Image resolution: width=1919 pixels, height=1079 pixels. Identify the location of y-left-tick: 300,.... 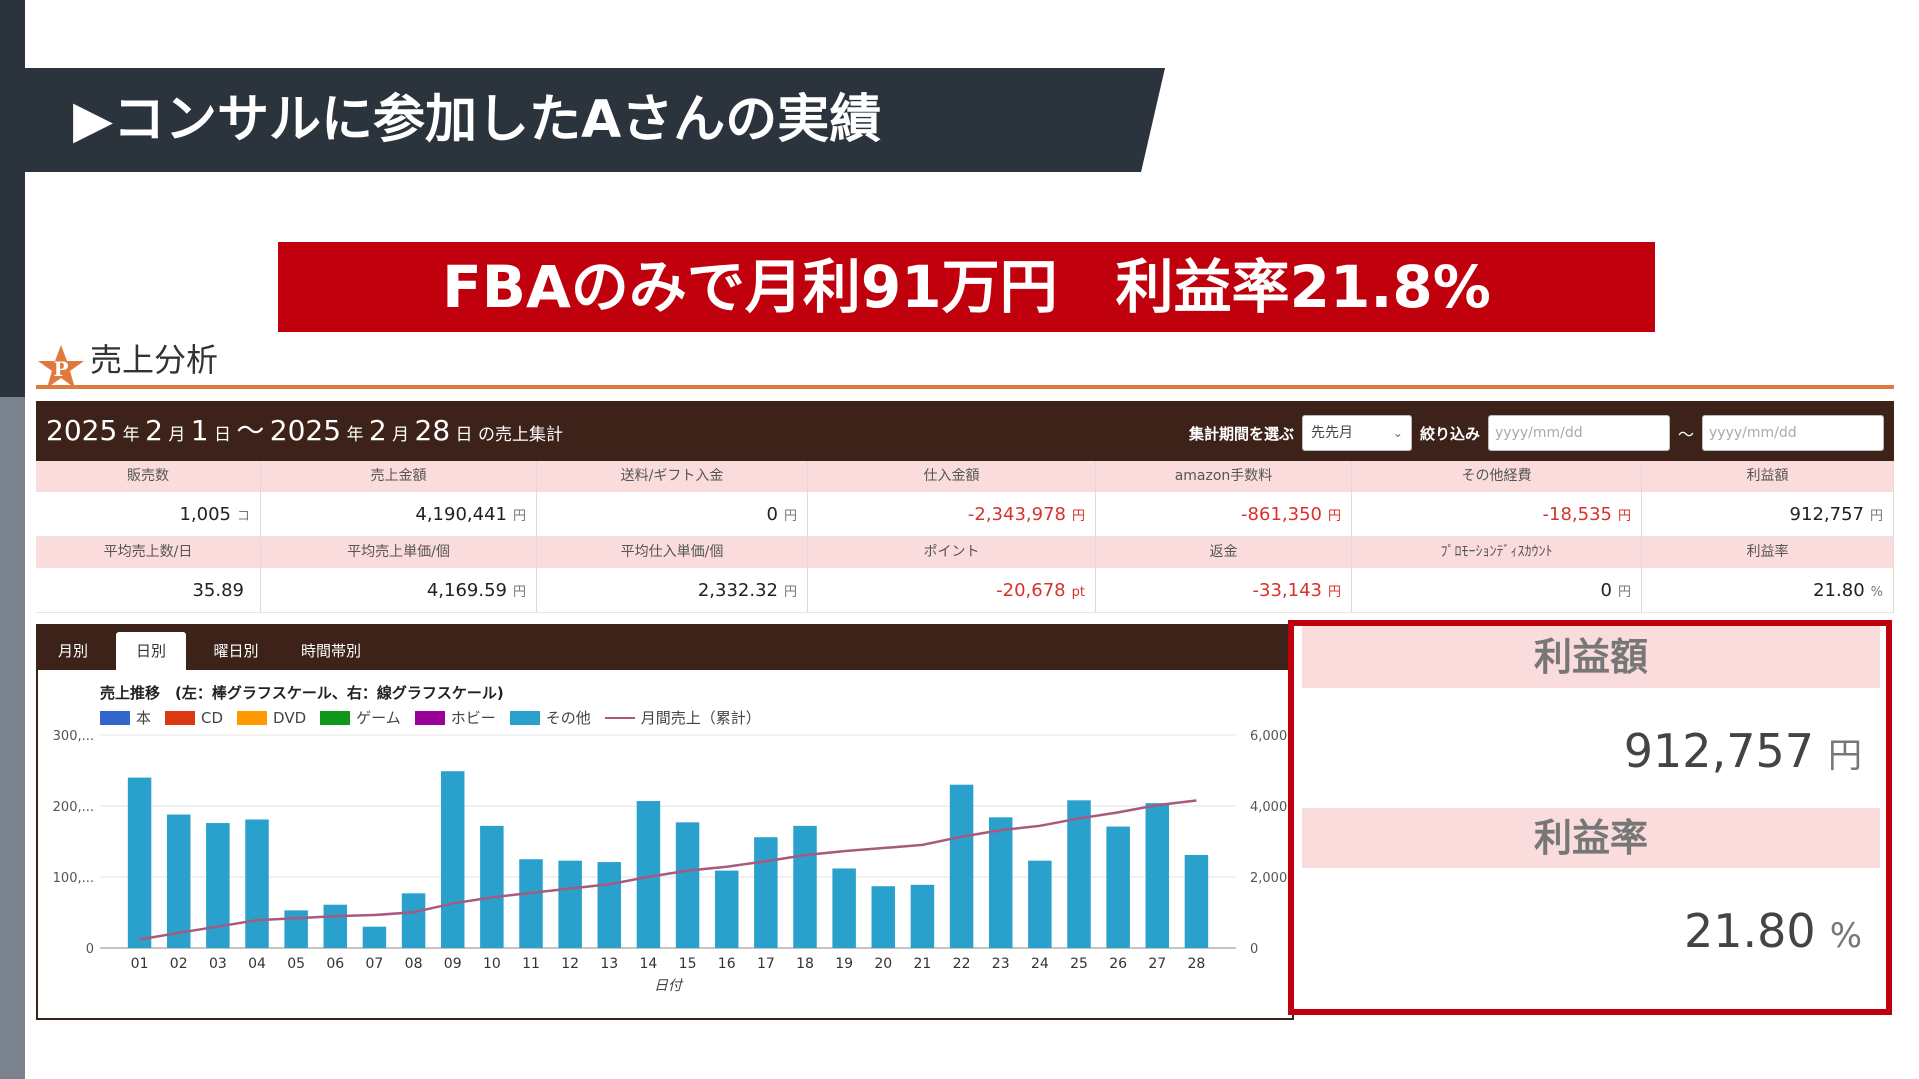
(73, 736).